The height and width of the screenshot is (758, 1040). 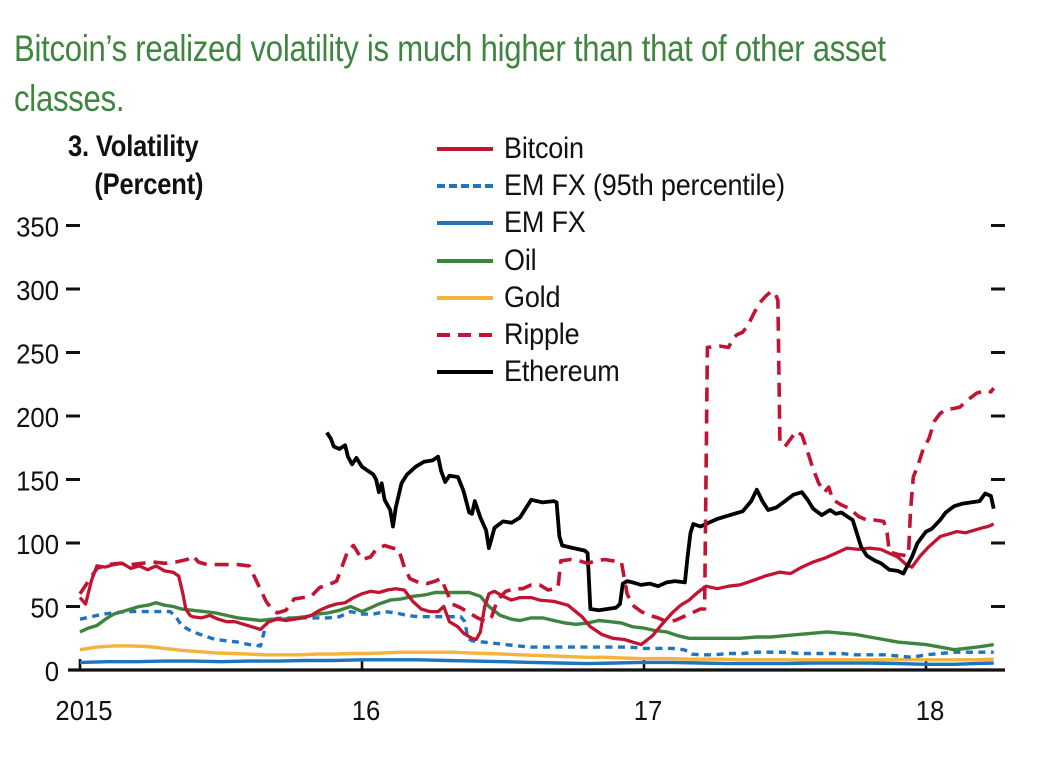 I want to click on legend-item-oil: Oil, so click(x=626, y=260).